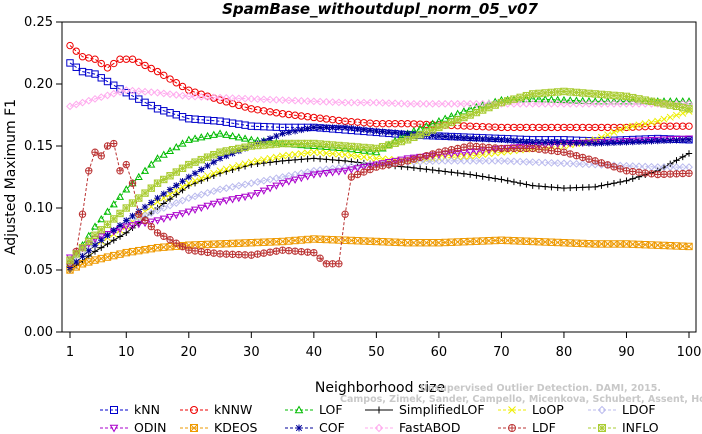 Image resolution: width=702 pixels, height=434 pixels. What do you see at coordinates (38, 22) in the screenshot?
I see `y-tick-label: 0.25` at bounding box center [38, 22].